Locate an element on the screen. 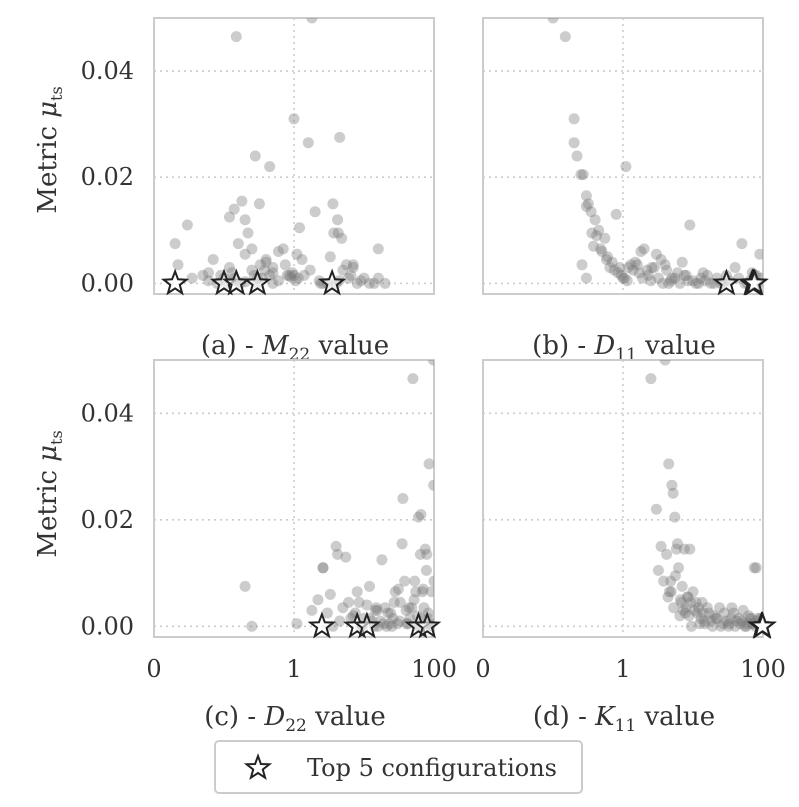  star-icon is located at coordinates (258, 767).